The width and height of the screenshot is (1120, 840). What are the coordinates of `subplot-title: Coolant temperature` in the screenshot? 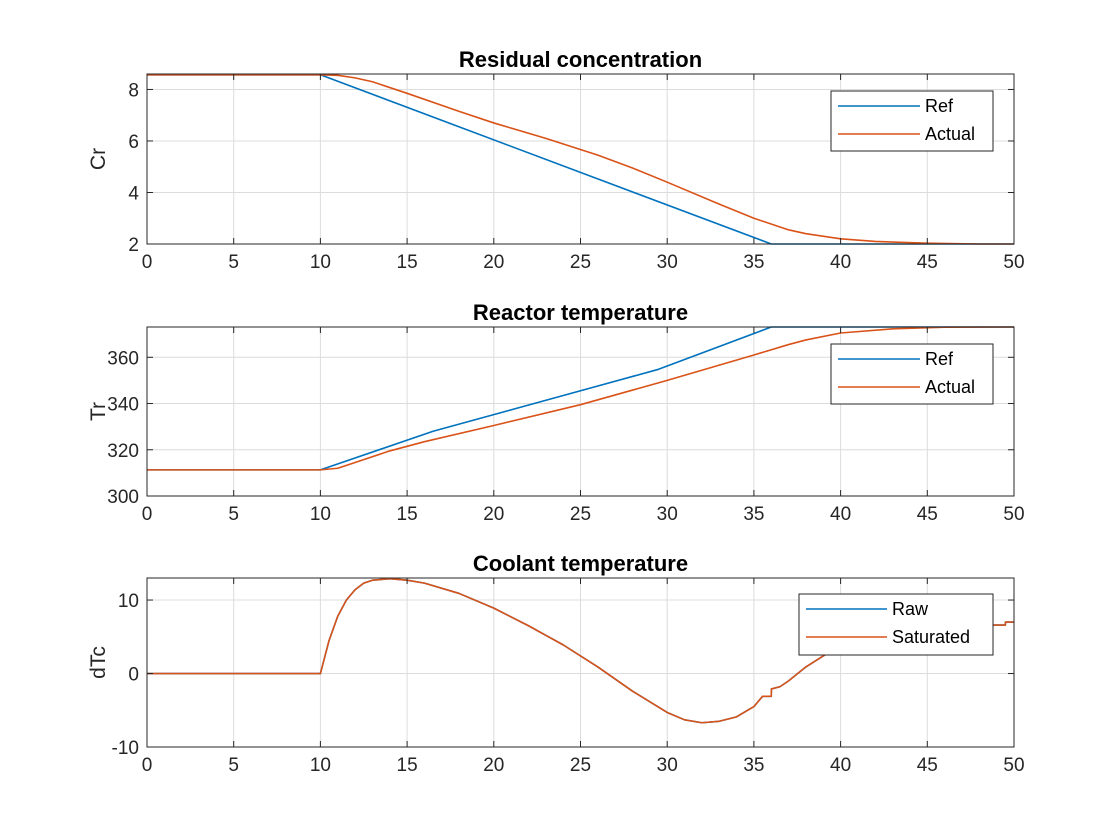 It's located at (580, 563).